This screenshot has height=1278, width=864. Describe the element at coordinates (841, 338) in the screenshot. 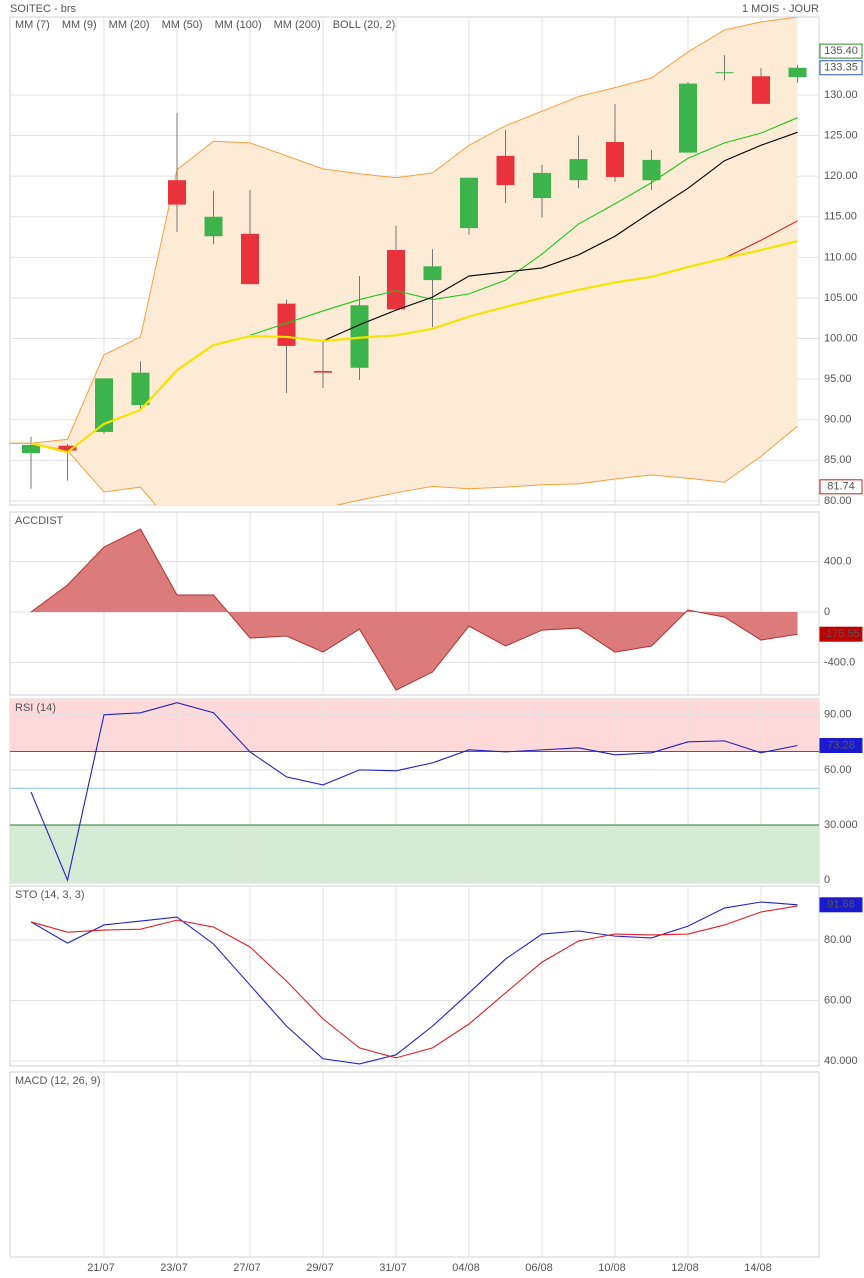

I see `y-tick-label: 100.00` at that location.